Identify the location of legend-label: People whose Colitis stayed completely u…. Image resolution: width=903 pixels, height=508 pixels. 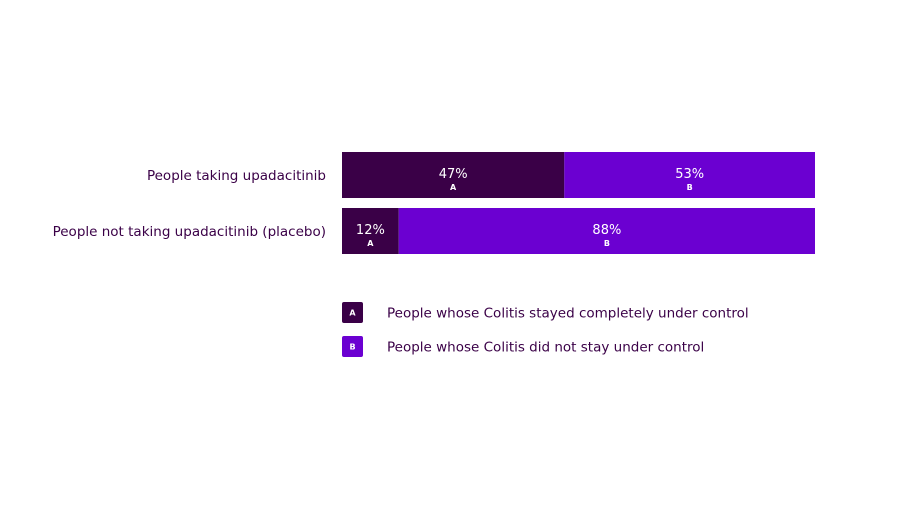
(568, 314).